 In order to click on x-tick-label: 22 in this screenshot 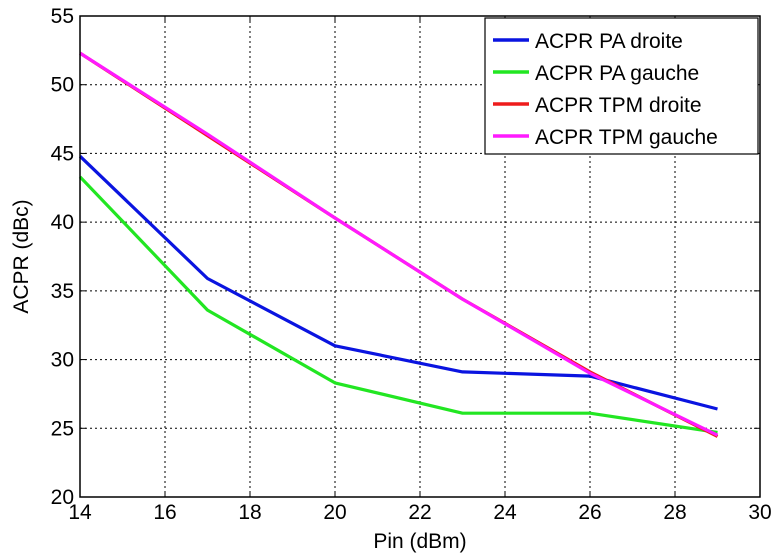, I will do `click(419, 512)`.